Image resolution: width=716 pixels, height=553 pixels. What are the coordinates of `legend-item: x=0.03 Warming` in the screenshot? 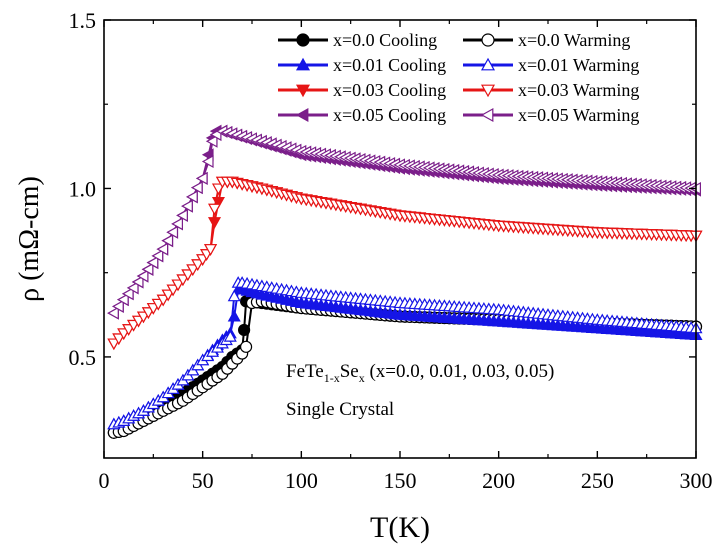 It's located at (551, 90).